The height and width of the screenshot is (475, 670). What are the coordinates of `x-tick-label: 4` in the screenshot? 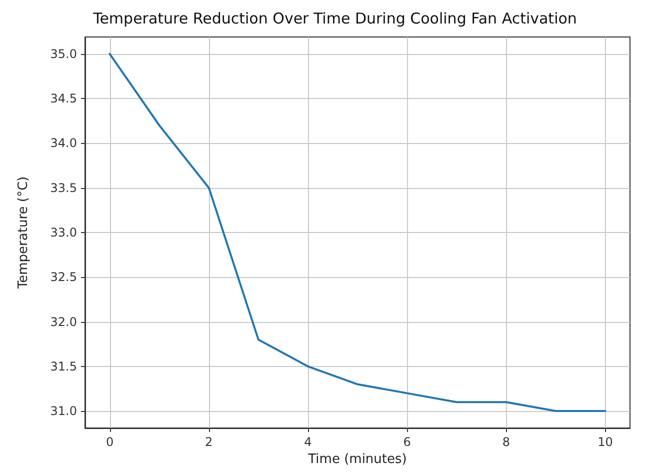 It's located at (308, 442).